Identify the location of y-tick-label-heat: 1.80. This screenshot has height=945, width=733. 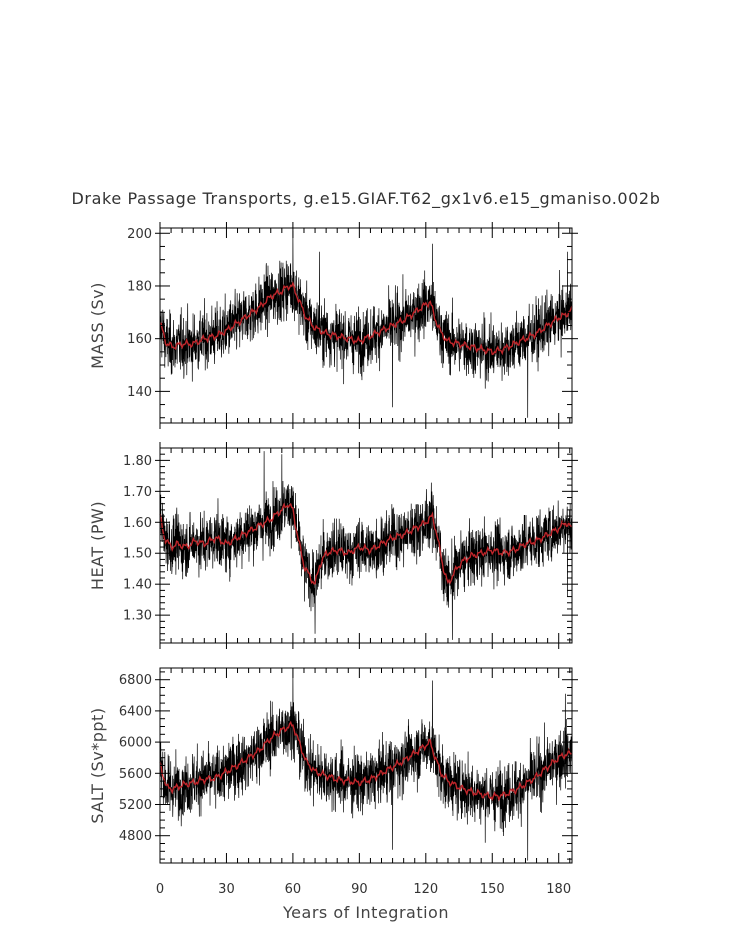
(137, 461).